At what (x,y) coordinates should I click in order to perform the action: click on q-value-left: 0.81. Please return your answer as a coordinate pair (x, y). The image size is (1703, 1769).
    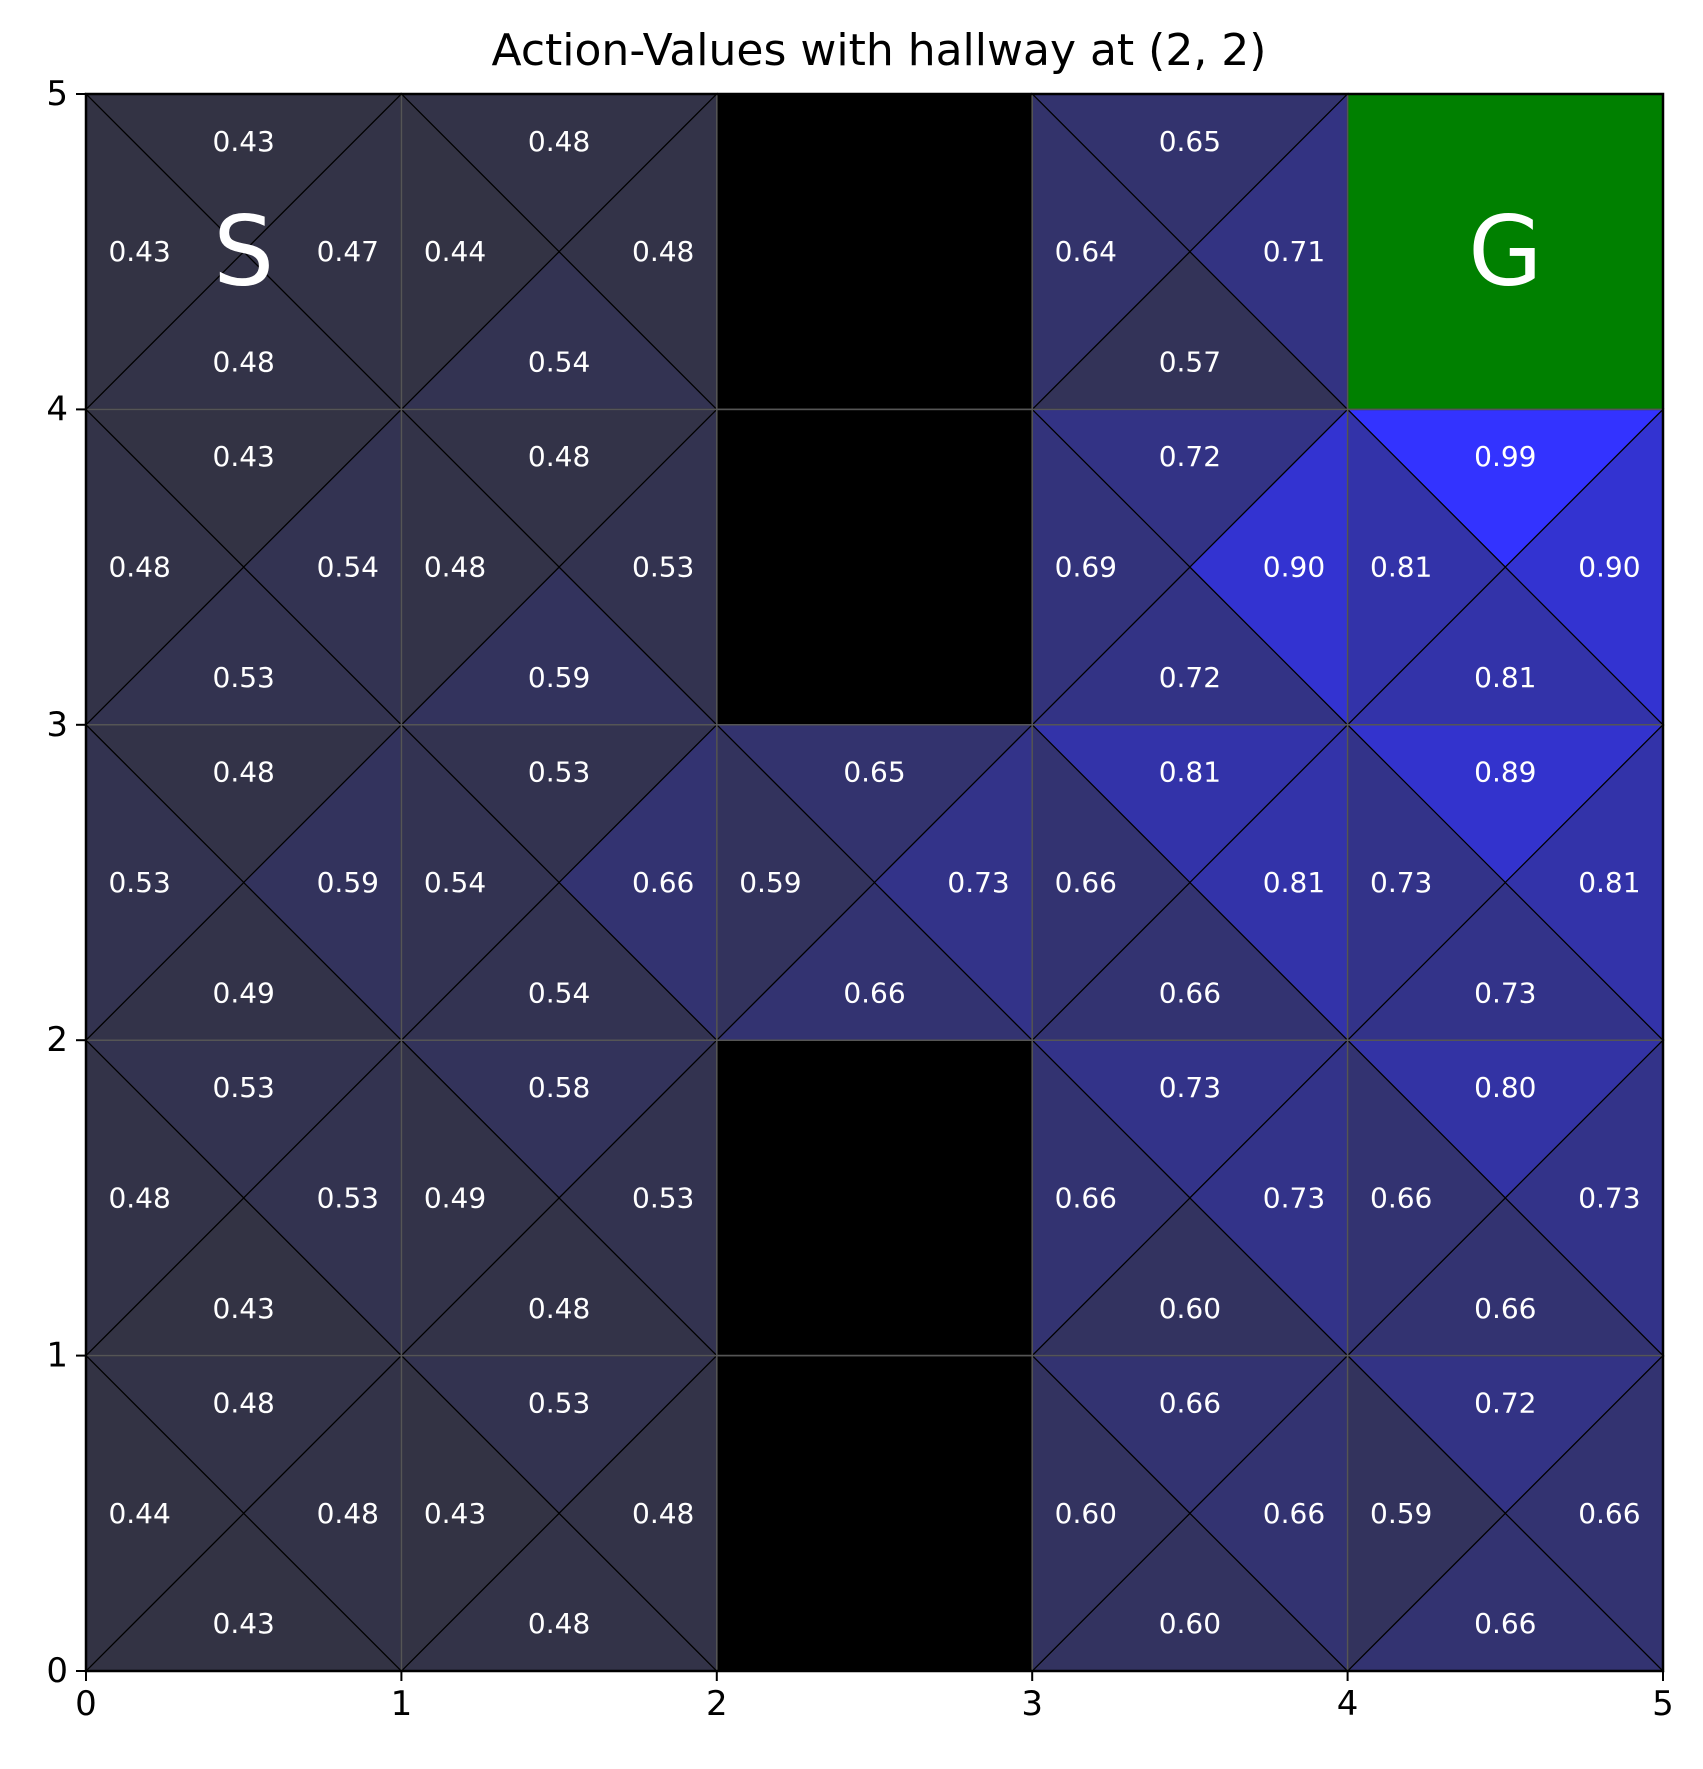
    Looking at the image, I should click on (1401, 567).